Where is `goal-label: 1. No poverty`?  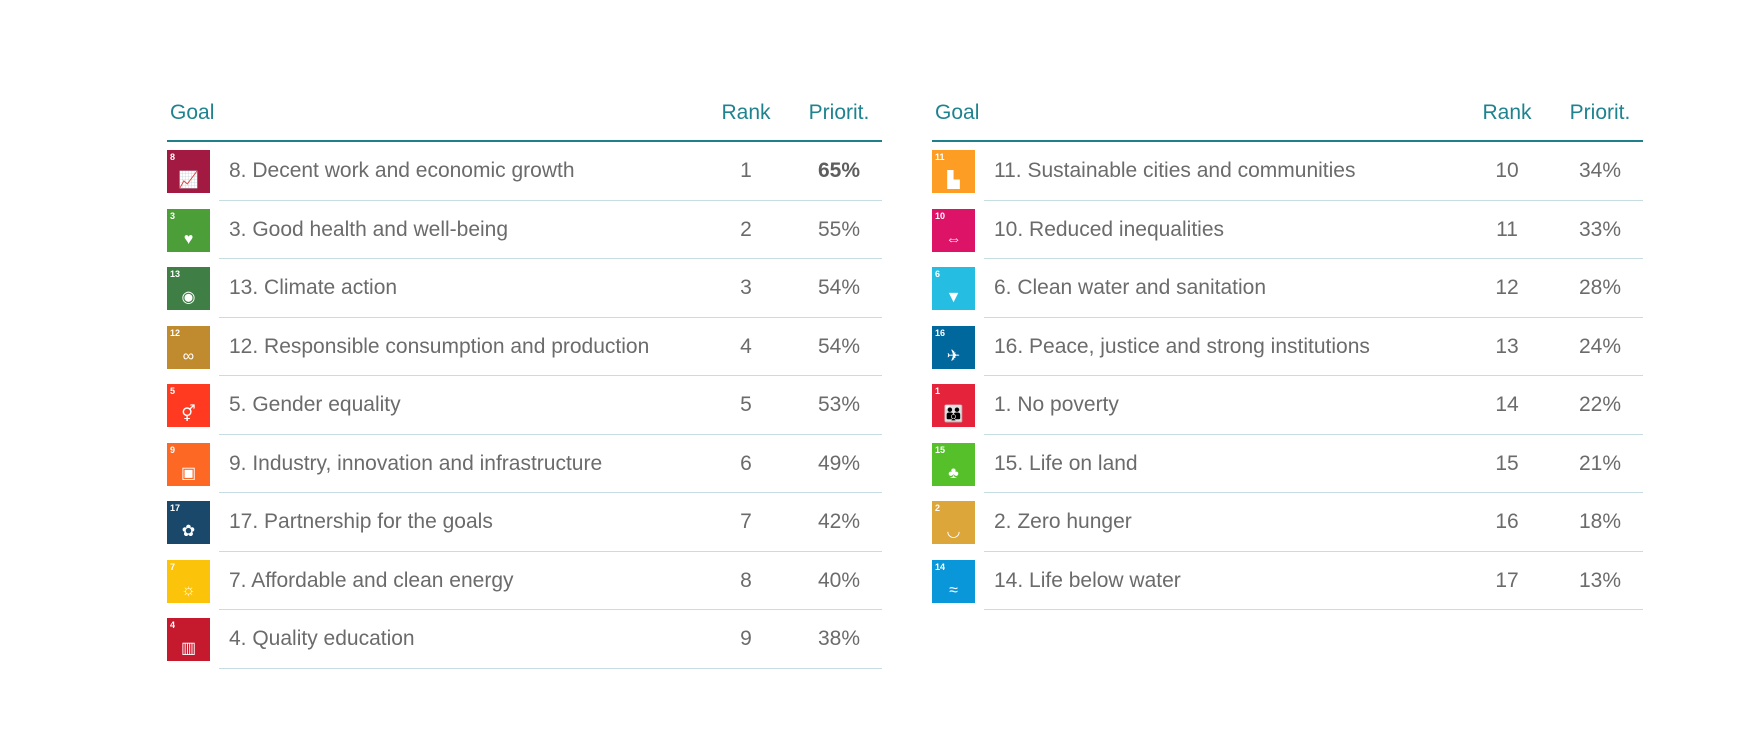
goal-label: 1. No poverty is located at coordinates (1056, 404).